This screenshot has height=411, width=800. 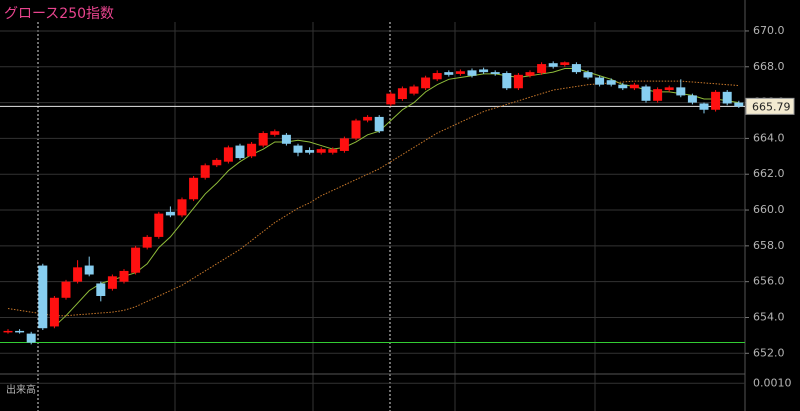 I want to click on chart-title: グロース250指数, so click(x=59, y=14).